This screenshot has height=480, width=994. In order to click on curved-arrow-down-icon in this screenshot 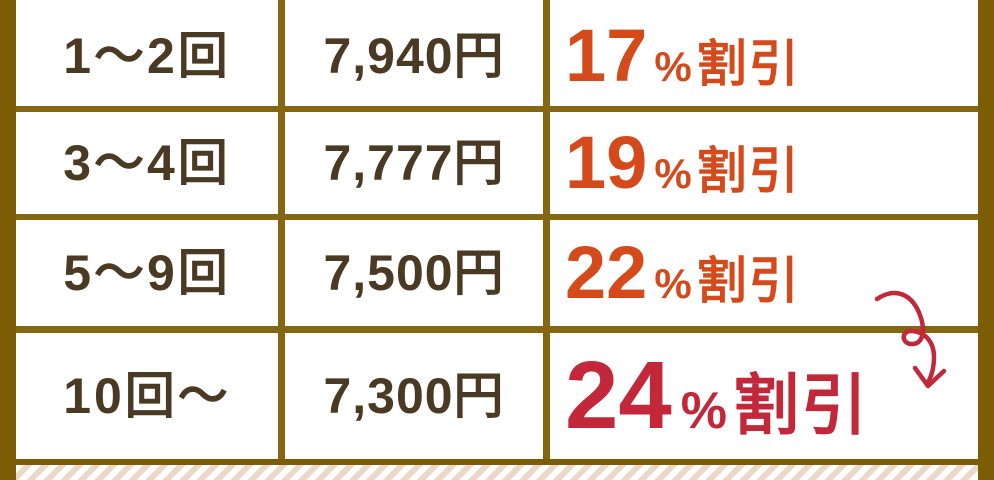, I will do `click(910, 339)`.